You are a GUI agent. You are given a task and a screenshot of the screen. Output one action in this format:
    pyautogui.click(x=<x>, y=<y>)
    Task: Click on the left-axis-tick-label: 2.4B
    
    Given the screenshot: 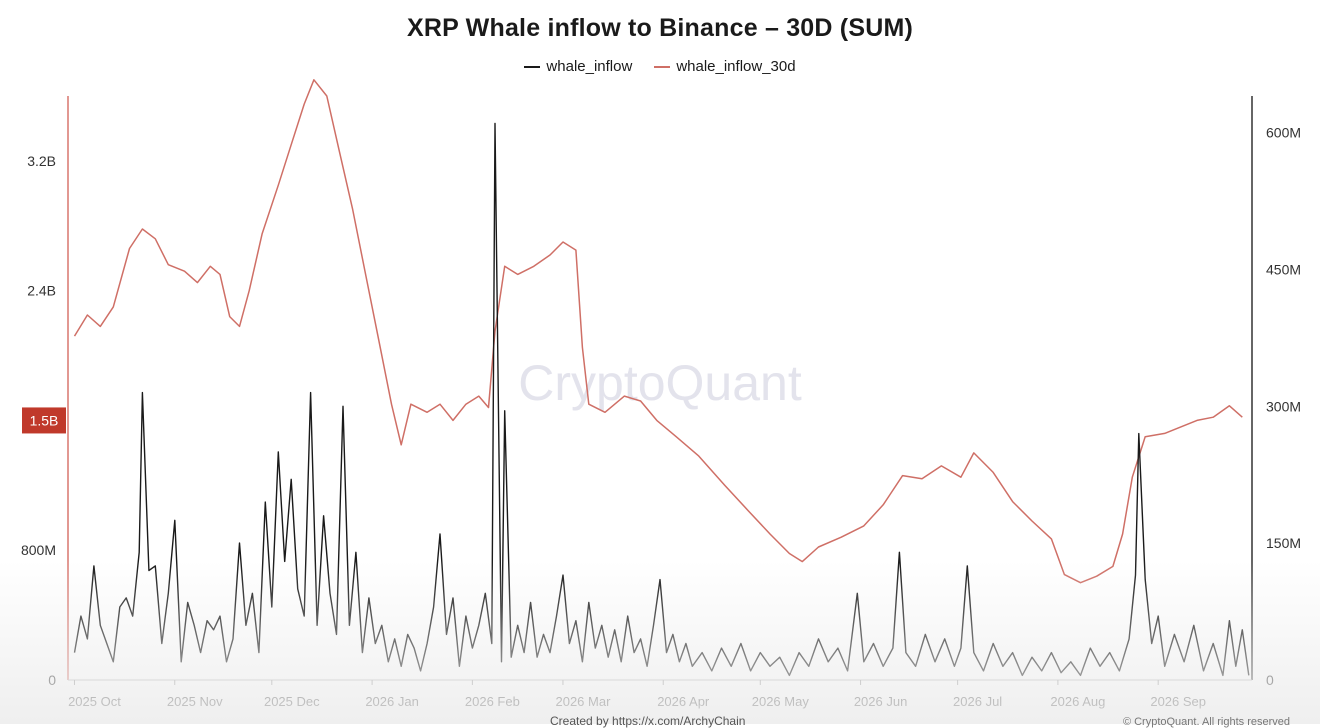 What is the action you would take?
    pyautogui.click(x=41, y=291)
    